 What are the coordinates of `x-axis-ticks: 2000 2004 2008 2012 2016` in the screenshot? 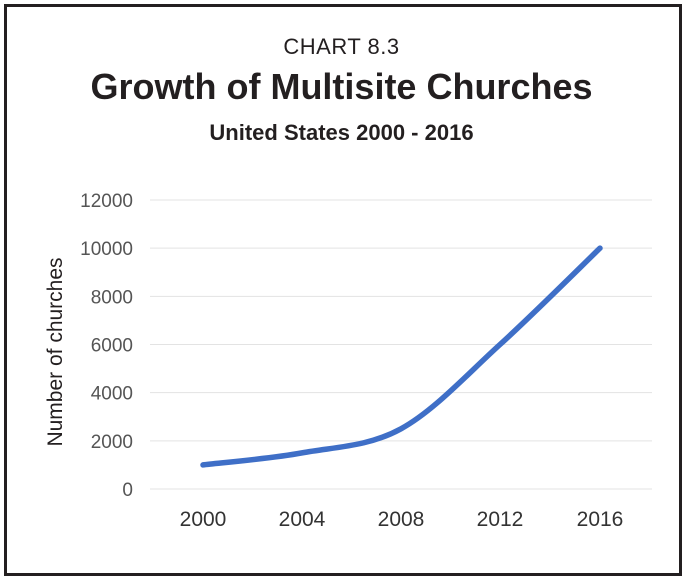 It's located at (402, 519).